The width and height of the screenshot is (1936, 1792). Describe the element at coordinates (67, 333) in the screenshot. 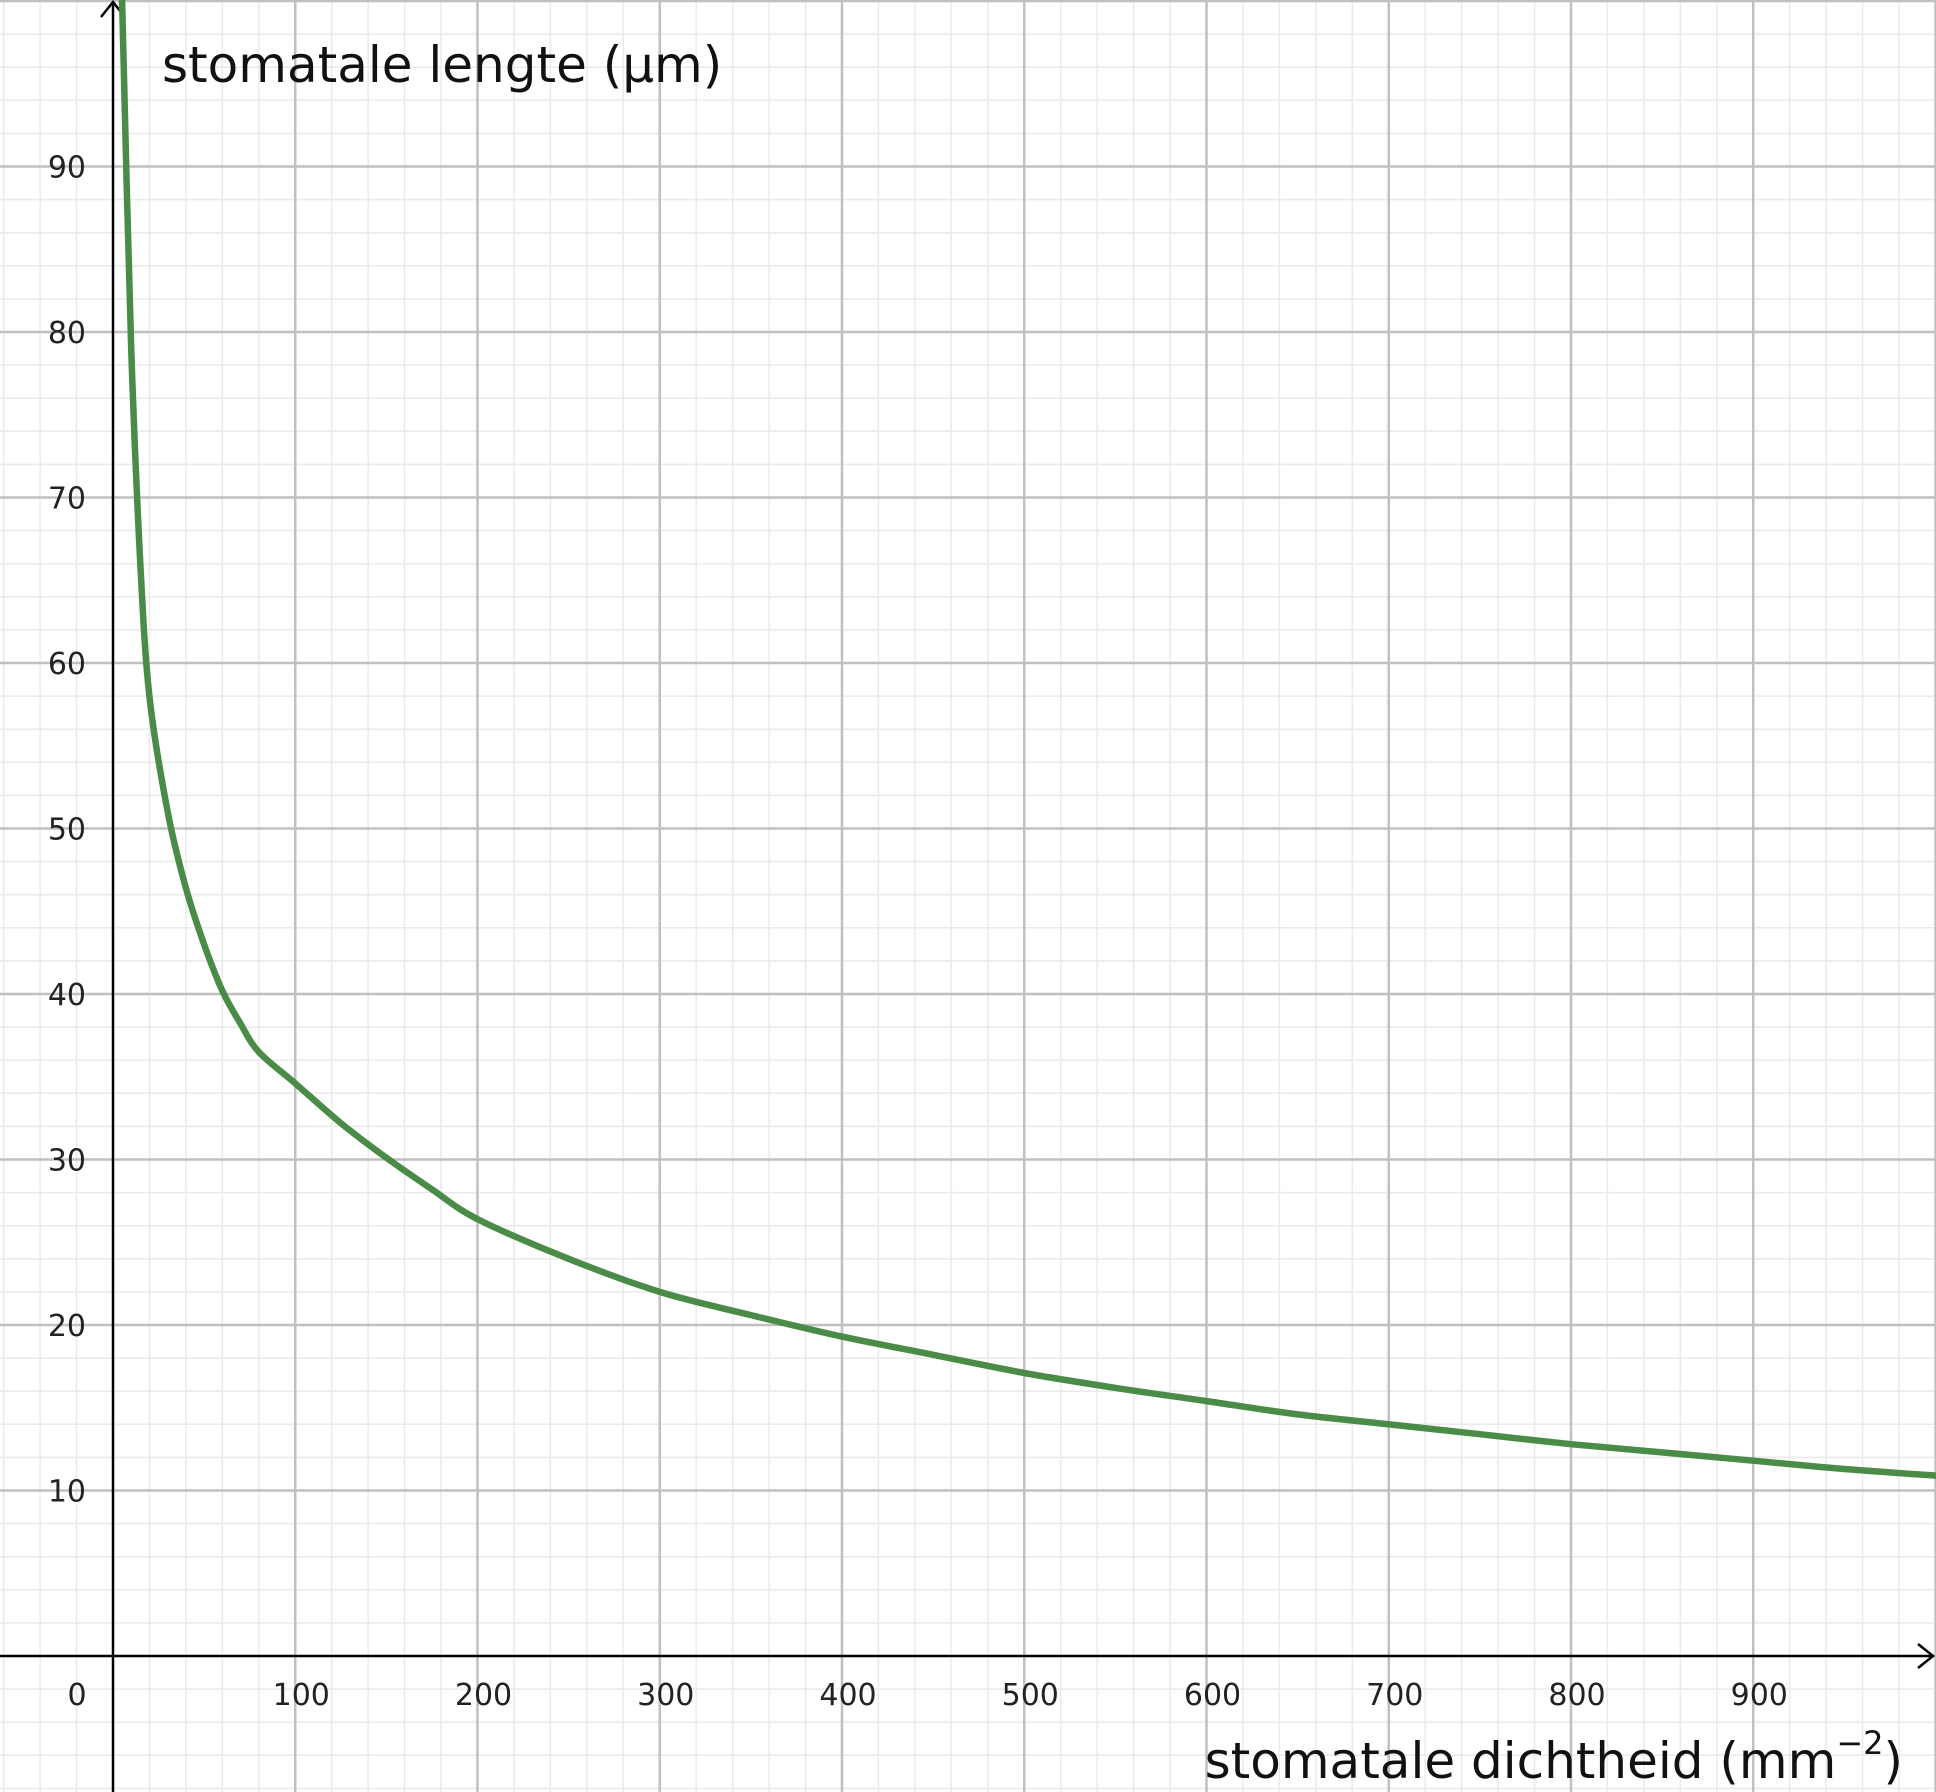

I see `y-tick-label: 80` at that location.